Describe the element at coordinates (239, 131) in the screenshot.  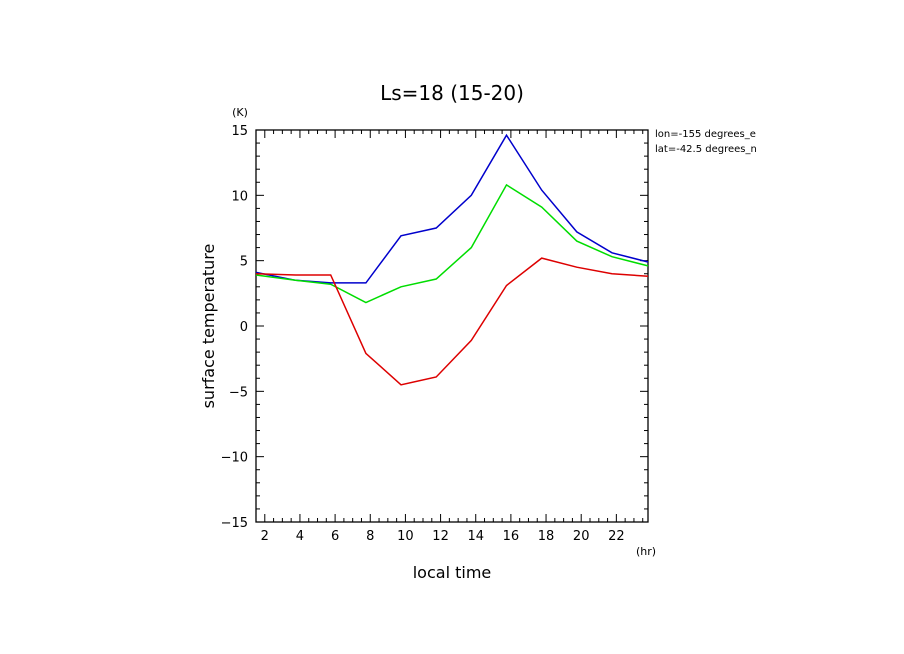
I see `y-tick-label: 15` at that location.